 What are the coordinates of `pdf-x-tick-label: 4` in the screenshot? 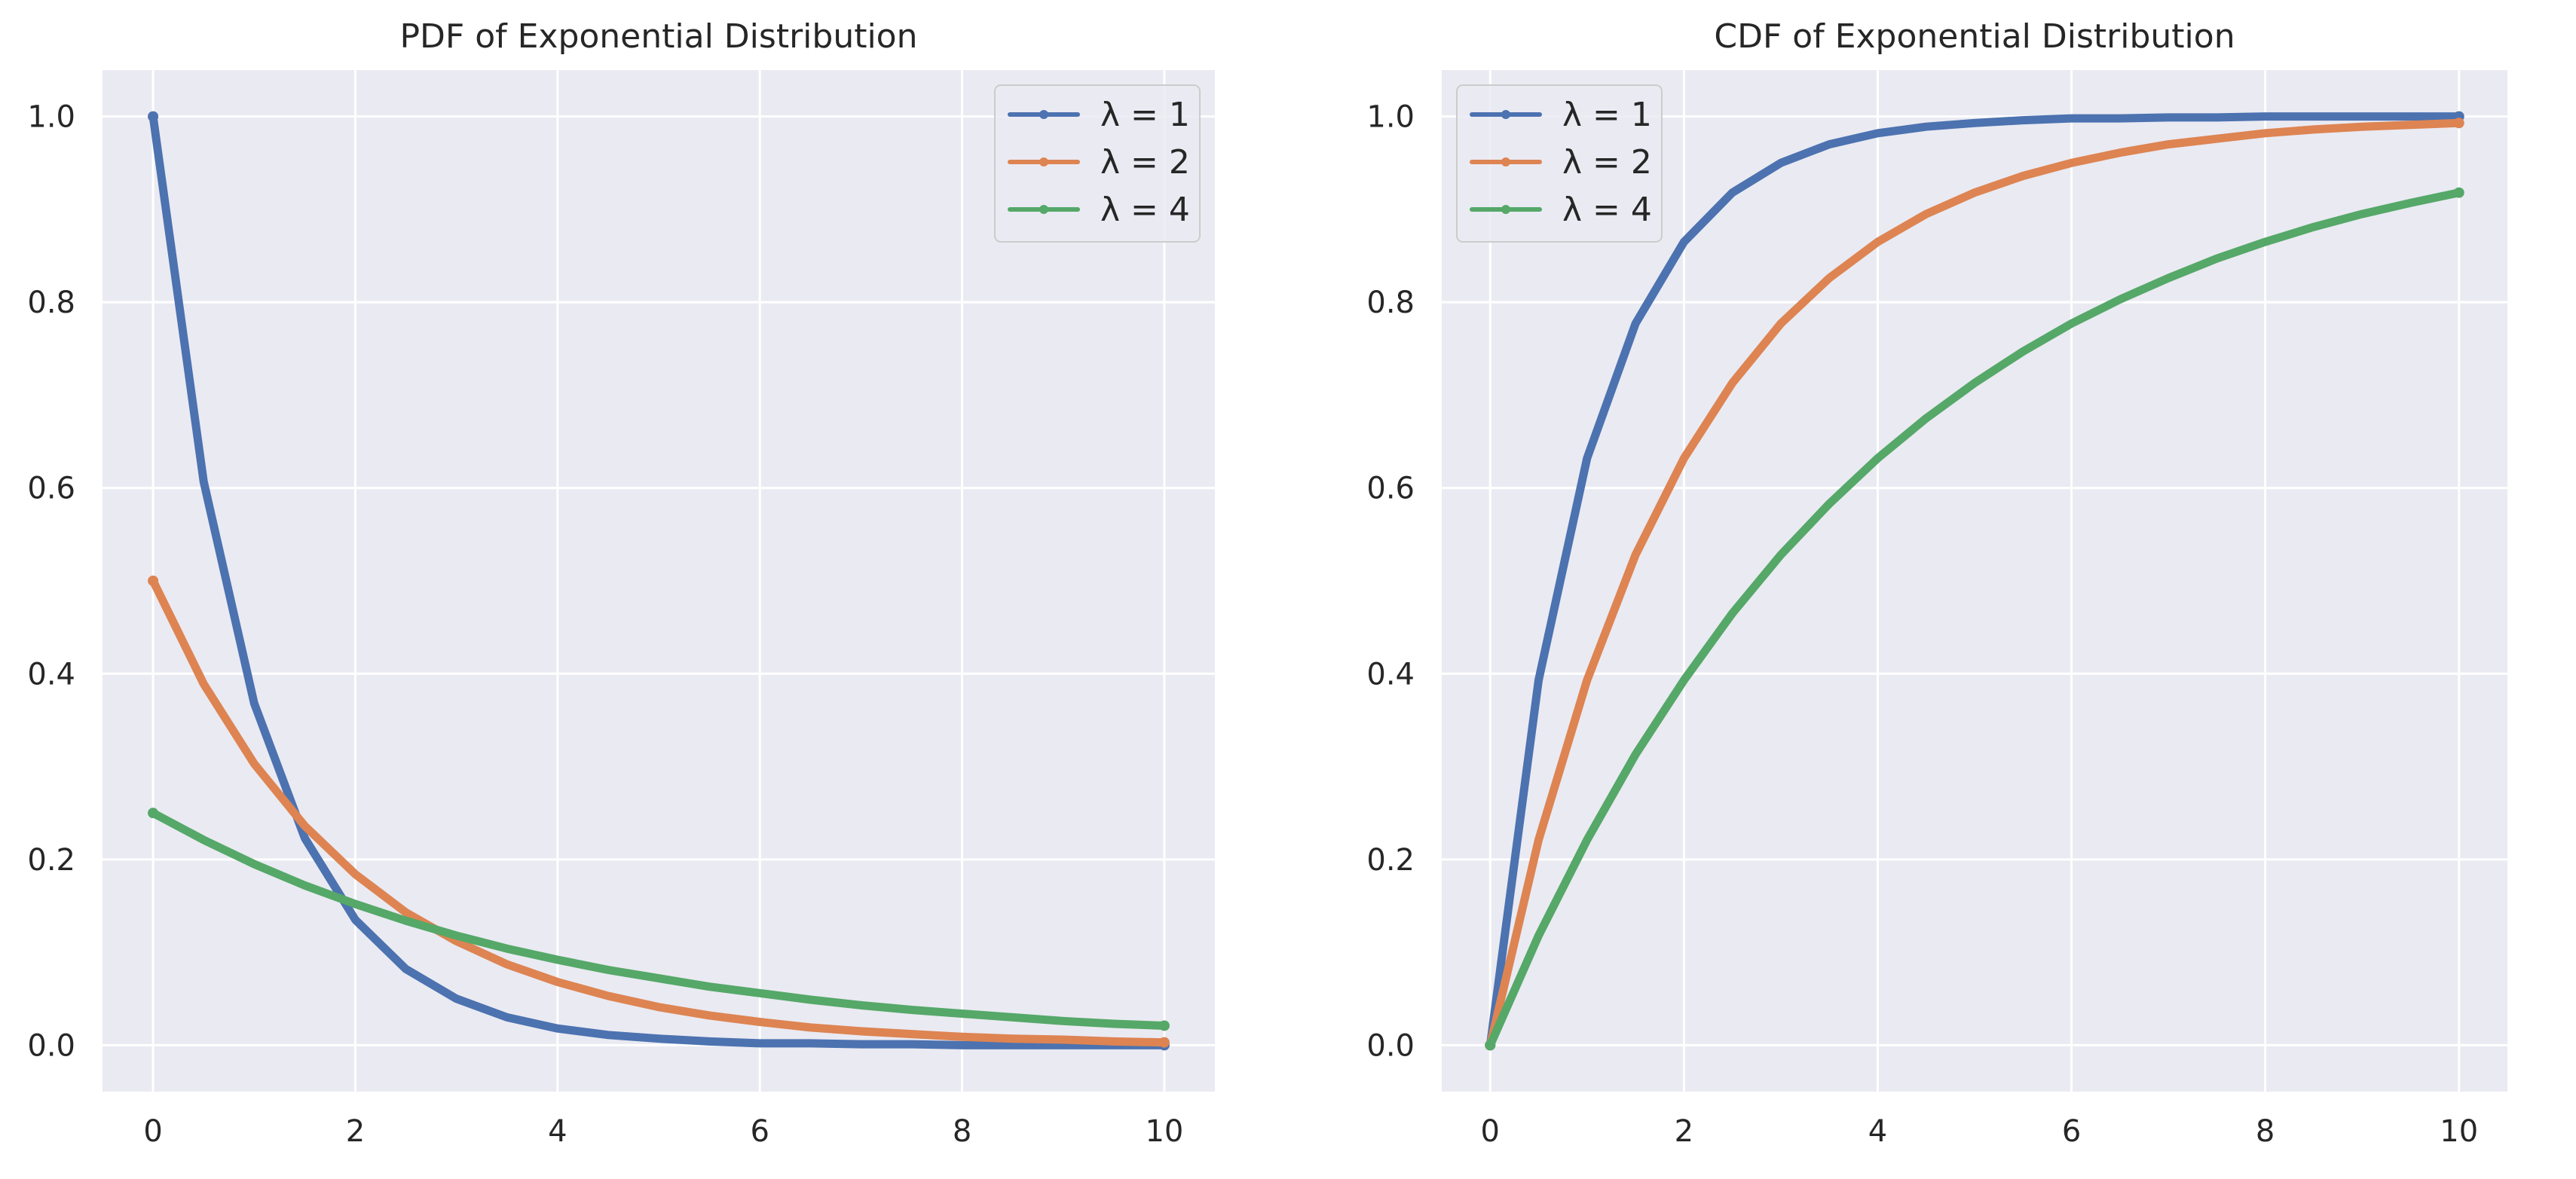 It's located at (557, 1131).